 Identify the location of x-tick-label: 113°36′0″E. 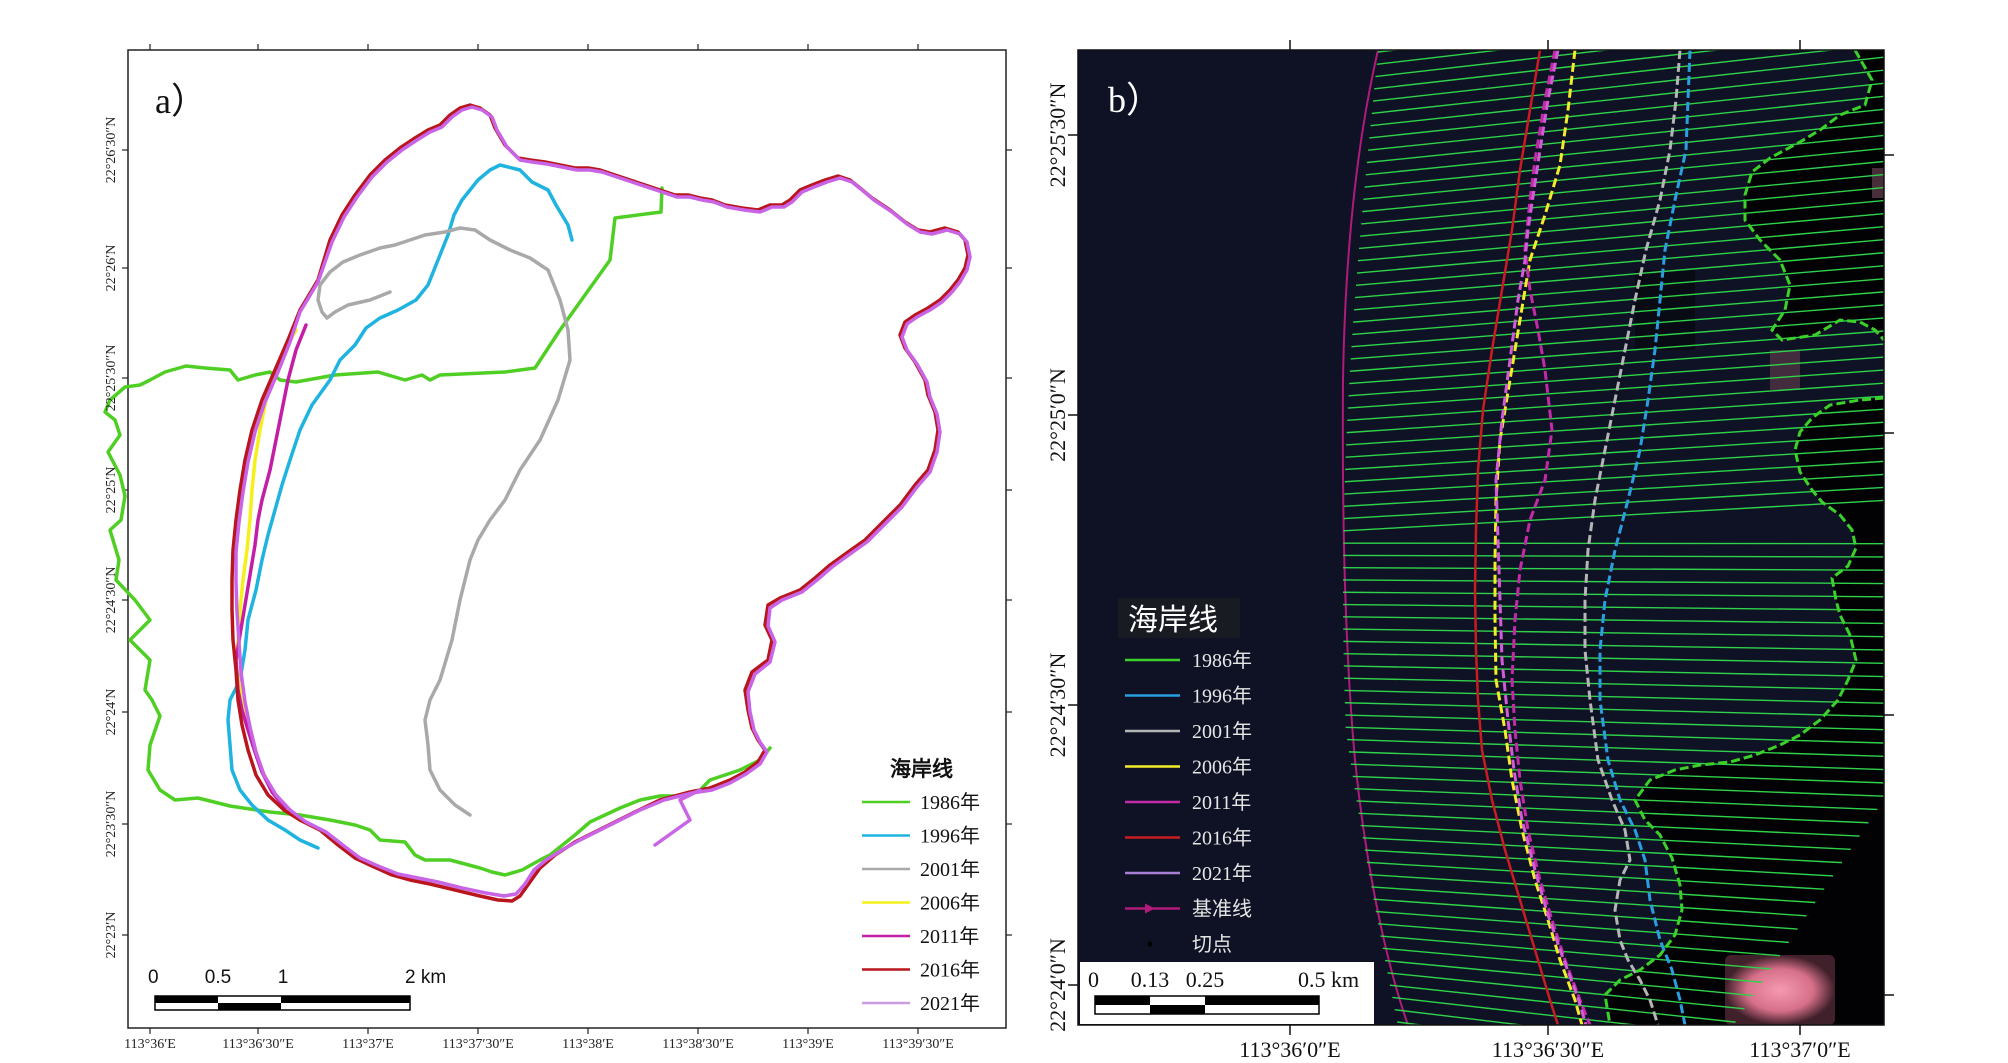
(1289, 1049).